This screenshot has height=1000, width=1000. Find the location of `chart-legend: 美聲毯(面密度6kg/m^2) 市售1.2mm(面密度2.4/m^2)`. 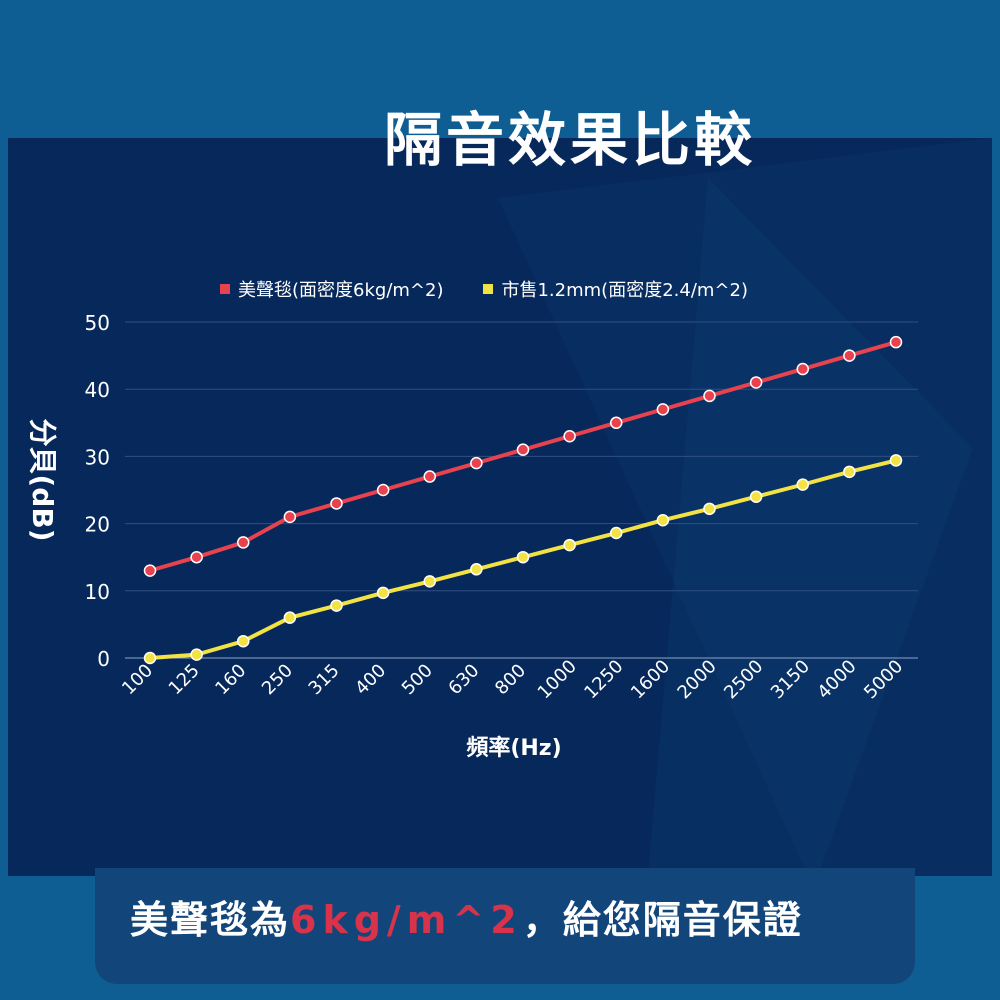

chart-legend: 美聲毯(面密度6kg/m^2) 市售1.2mm(面密度2.4/m^2) is located at coordinates (504, 289).